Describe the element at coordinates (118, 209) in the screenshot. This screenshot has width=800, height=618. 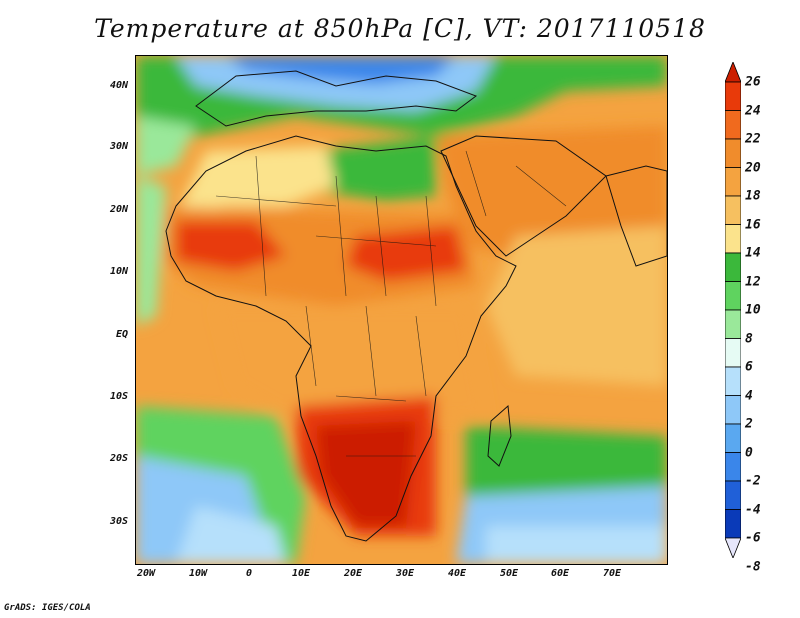
I see `lat-tick-20n: 20N` at that location.